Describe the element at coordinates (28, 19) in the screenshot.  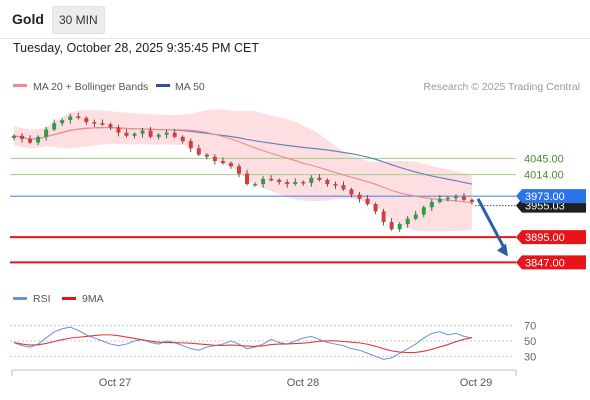
I see `instrument-name: Gold` at that location.